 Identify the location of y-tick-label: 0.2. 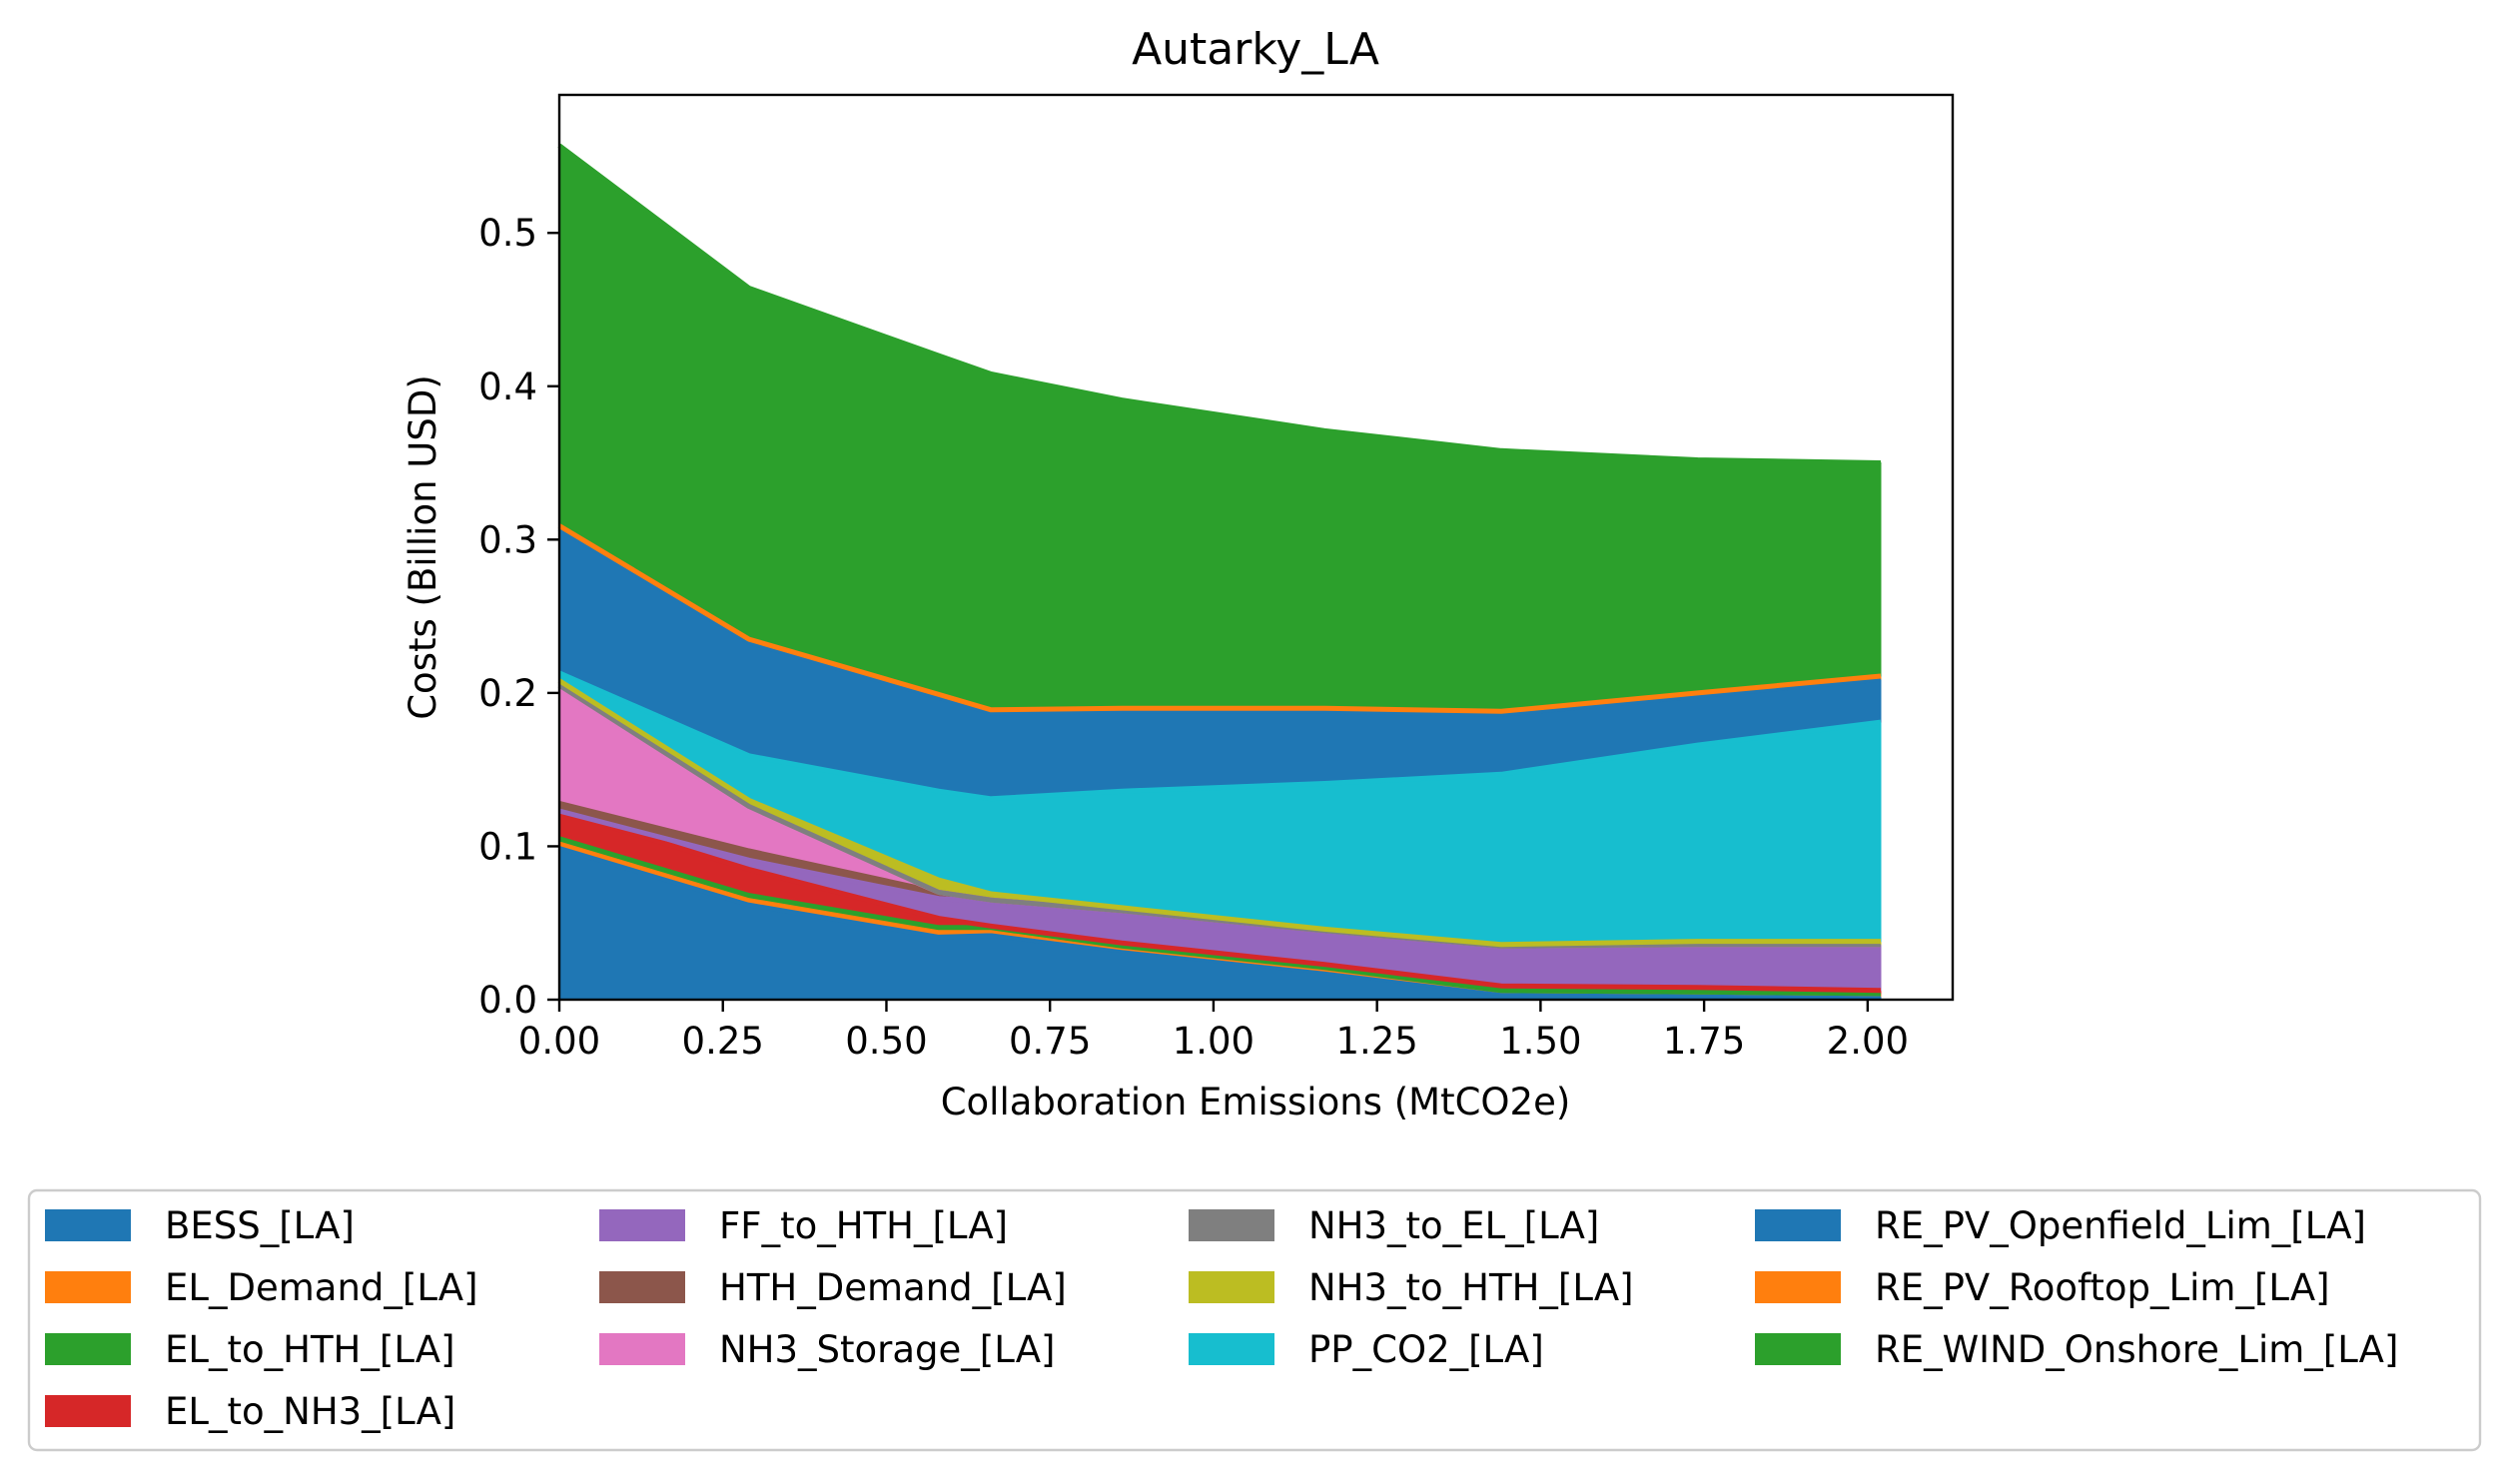
(507, 693).